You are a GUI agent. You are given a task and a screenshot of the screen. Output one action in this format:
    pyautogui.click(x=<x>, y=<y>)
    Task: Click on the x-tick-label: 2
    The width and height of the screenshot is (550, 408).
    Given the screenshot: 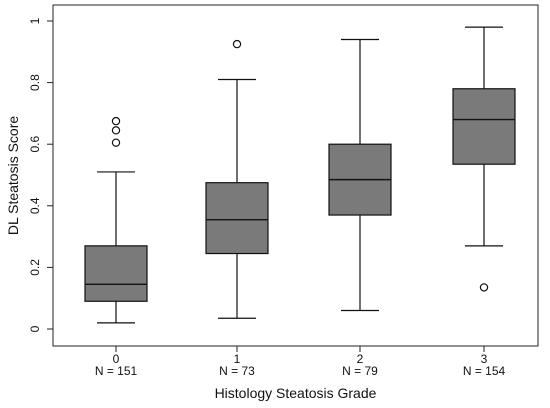 What is the action you would take?
    pyautogui.click(x=360, y=359)
    